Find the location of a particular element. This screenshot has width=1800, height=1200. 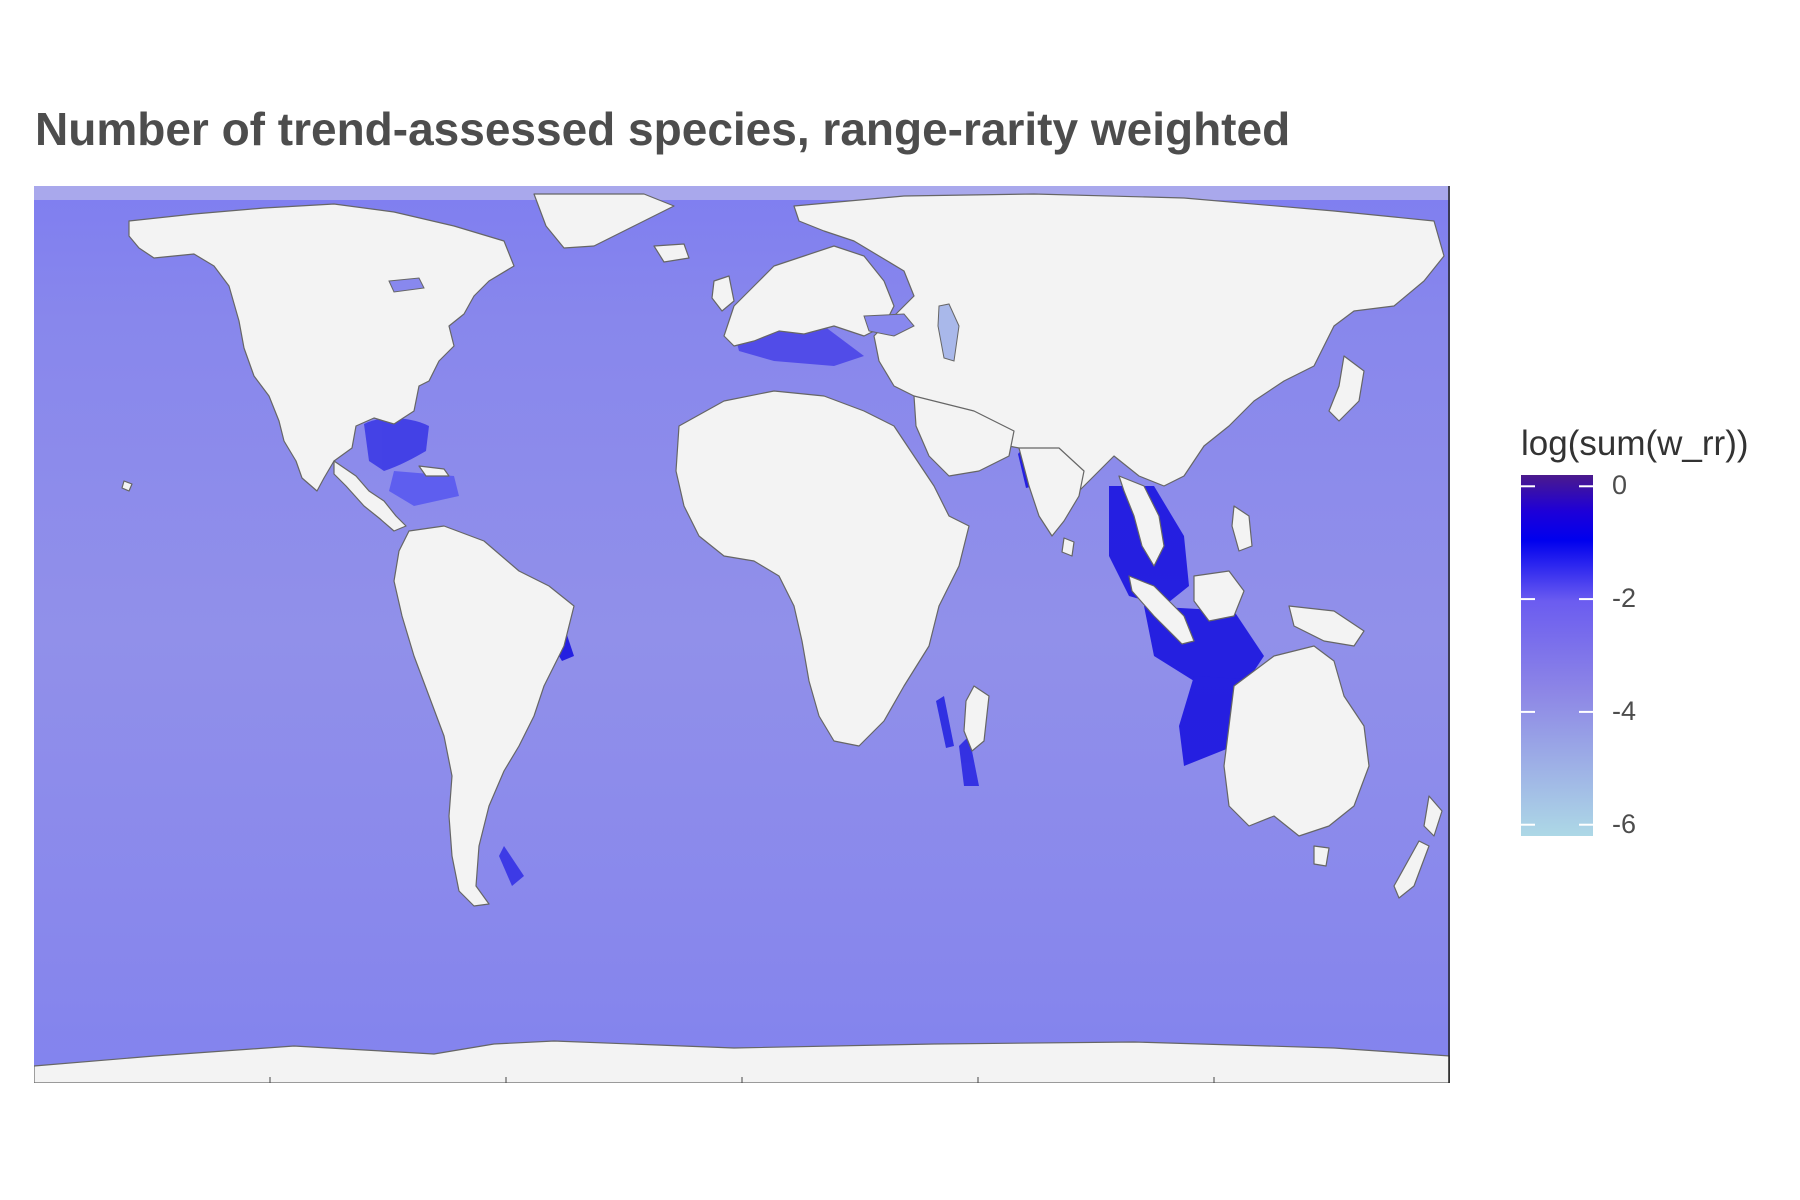

land-iceland is located at coordinates (671, 253).